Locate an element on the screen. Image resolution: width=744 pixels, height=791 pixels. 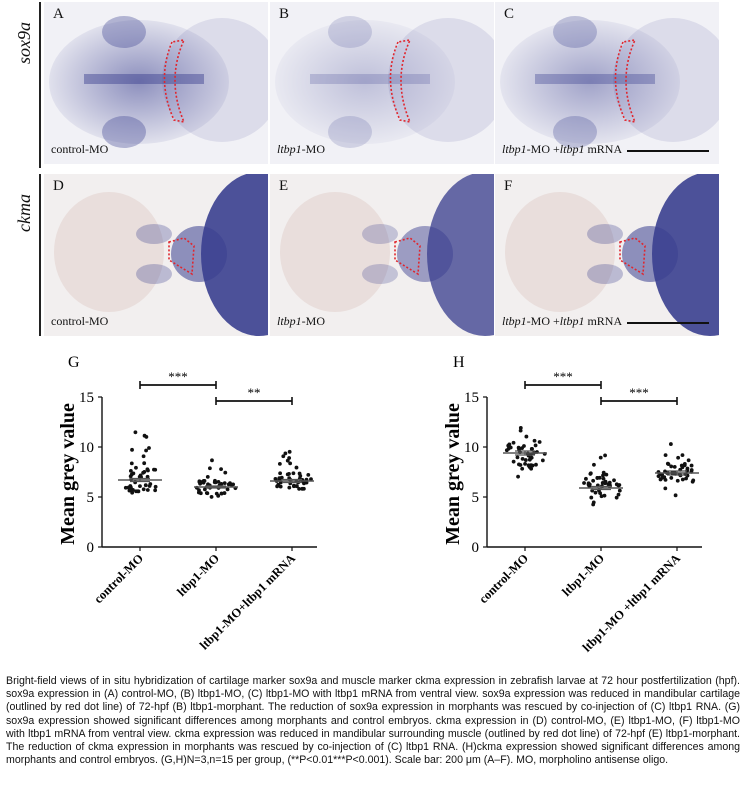
scale-bar is located at coordinates (668, 323).